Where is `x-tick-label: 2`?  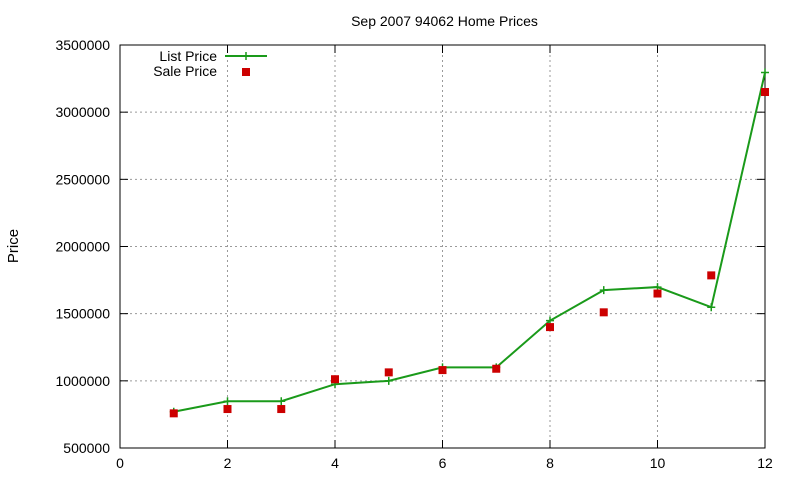
x-tick-label: 2 is located at coordinates (228, 463).